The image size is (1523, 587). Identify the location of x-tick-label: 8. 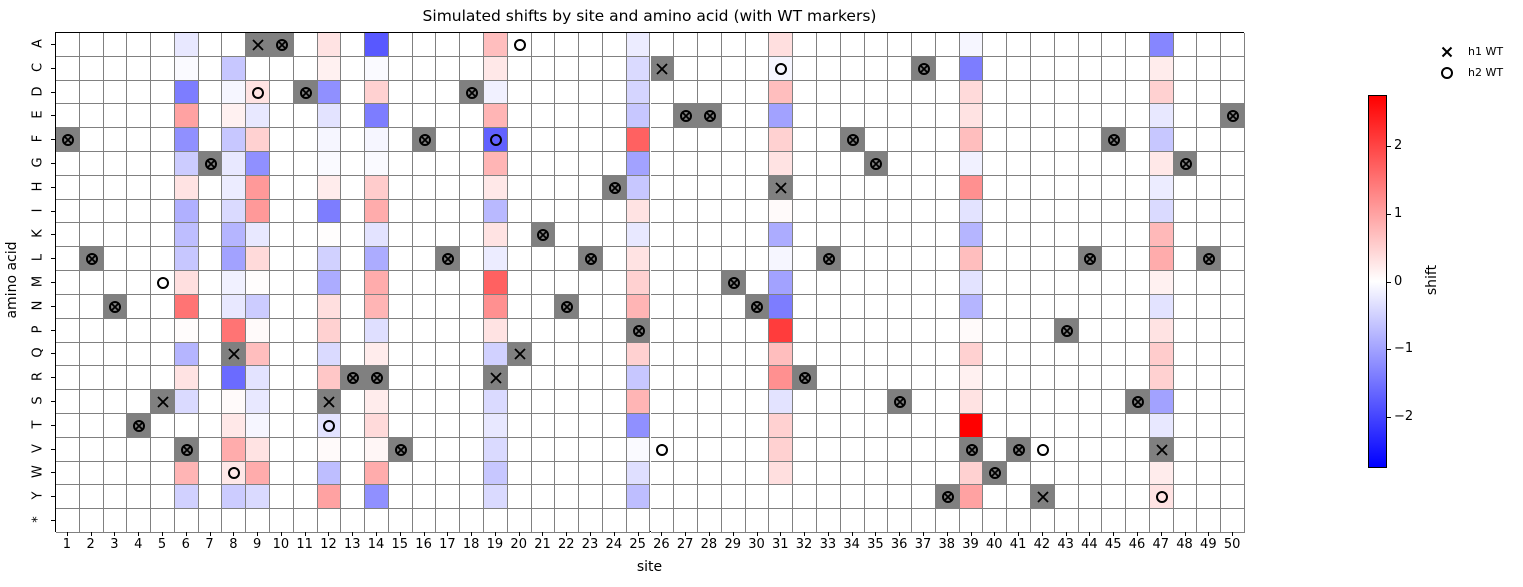
(233, 544).